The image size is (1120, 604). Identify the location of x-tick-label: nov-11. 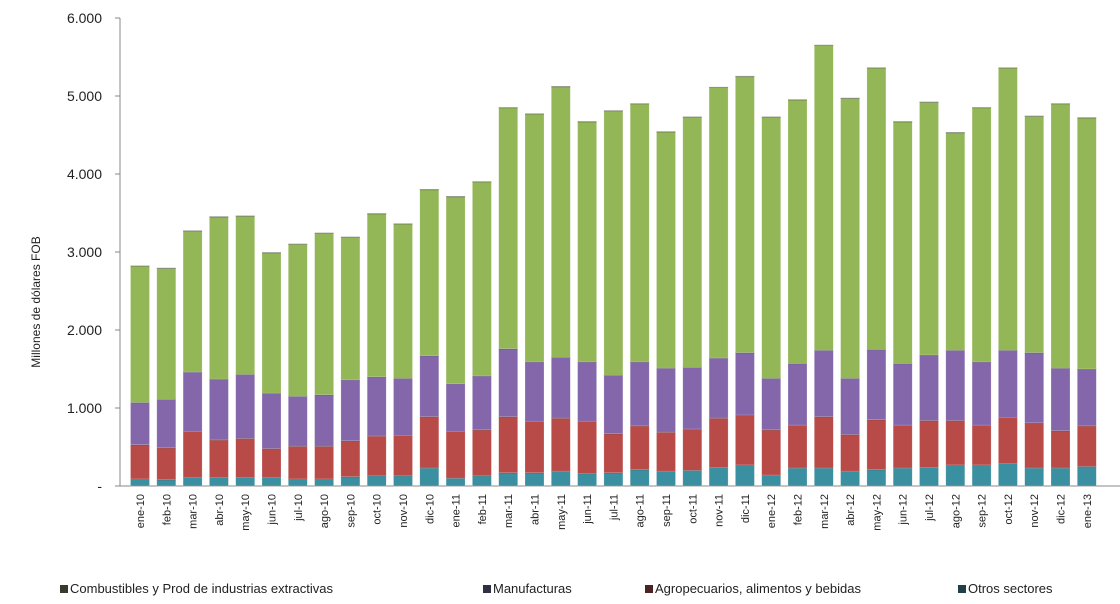
(720, 510).